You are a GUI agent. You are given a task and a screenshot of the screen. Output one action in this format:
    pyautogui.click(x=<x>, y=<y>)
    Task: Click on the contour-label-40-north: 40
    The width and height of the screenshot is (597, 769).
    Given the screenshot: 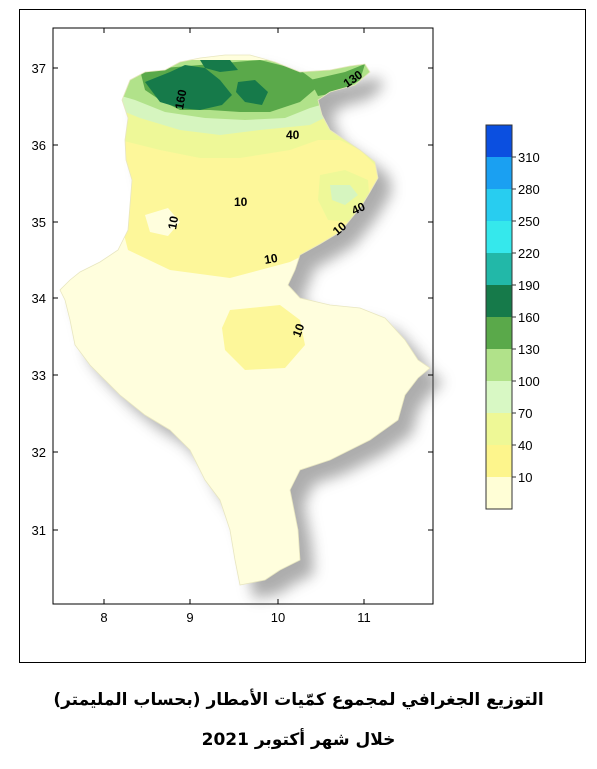 What is the action you would take?
    pyautogui.click(x=293, y=135)
    